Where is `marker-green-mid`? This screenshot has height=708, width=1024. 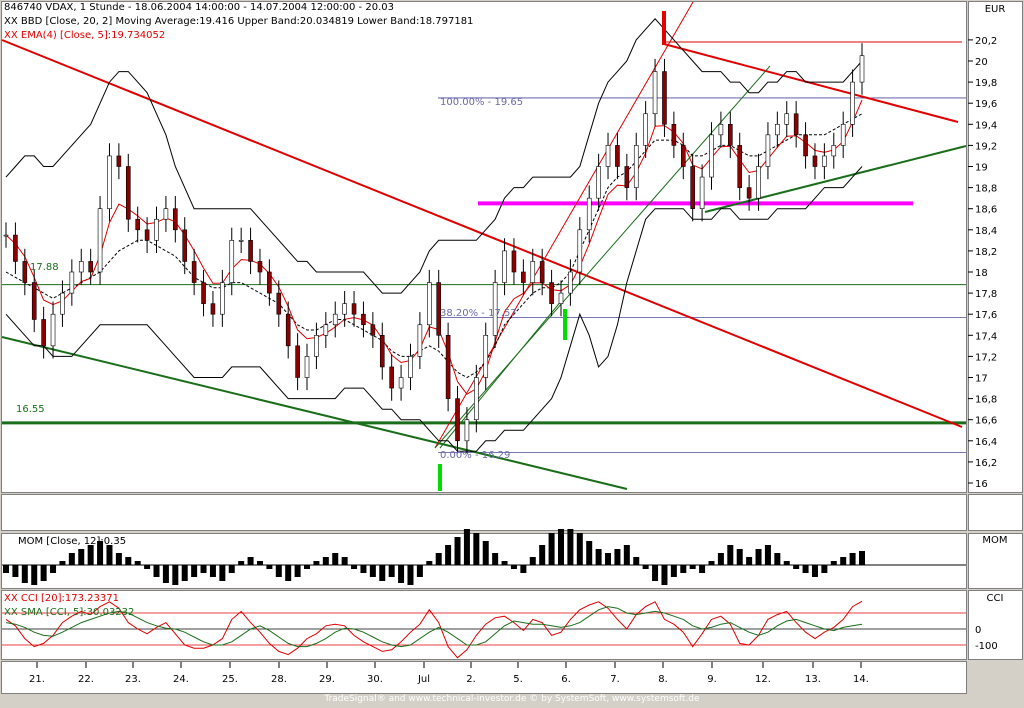
marker-green-mid is located at coordinates (565, 324).